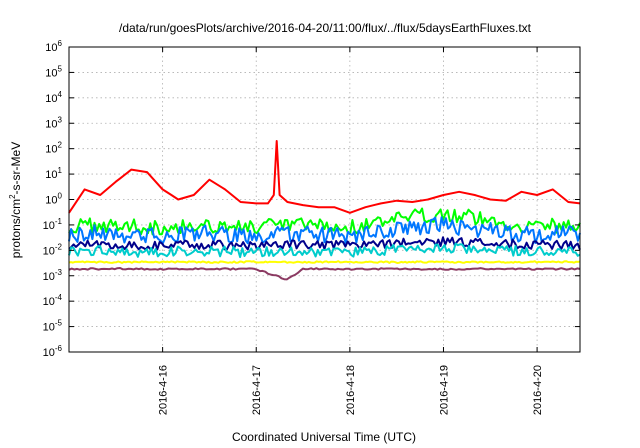  I want to click on y-tick-label: 10⁻⁶, so click(53, 351).